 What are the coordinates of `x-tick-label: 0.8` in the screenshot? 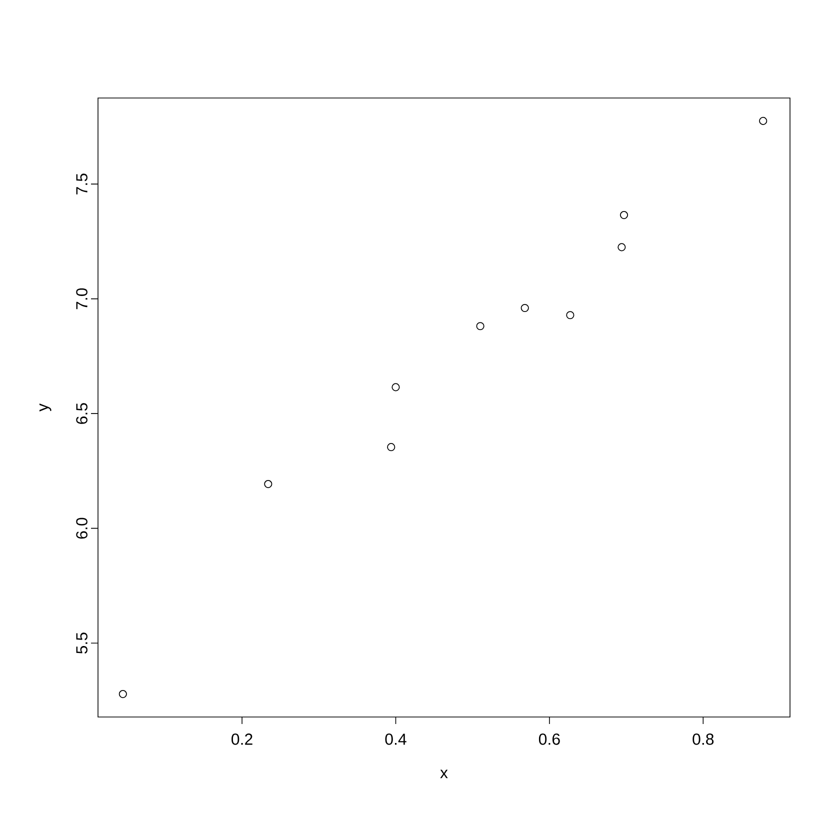 It's located at (703, 739).